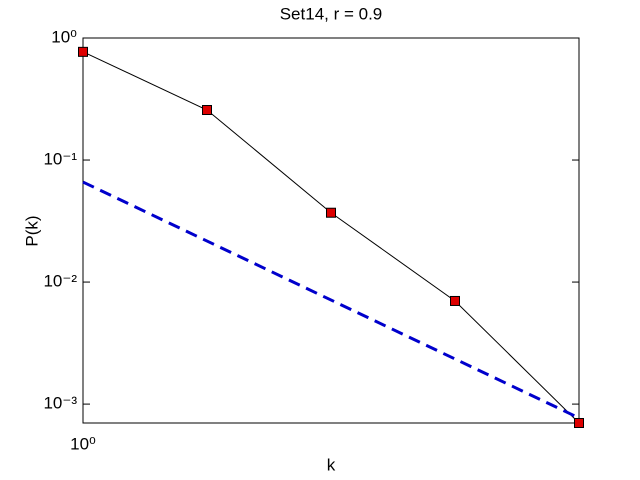 The width and height of the screenshot is (640, 480). What do you see at coordinates (60, 159) in the screenshot?
I see `y-tick-label: 10⁻¹` at bounding box center [60, 159].